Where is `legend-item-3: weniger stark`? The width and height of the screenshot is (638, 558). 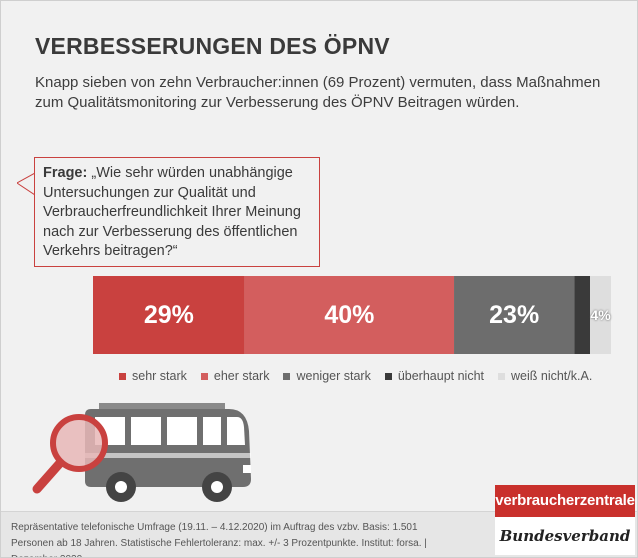 legend-item-3: weniger stark is located at coordinates (327, 376).